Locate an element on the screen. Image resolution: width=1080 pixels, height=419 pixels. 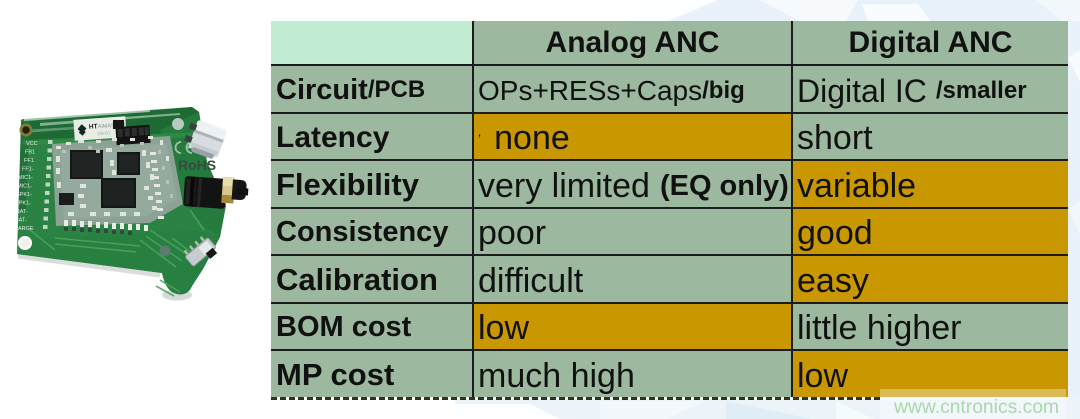
svg-text: RoHS is located at coordinates (197, 165).